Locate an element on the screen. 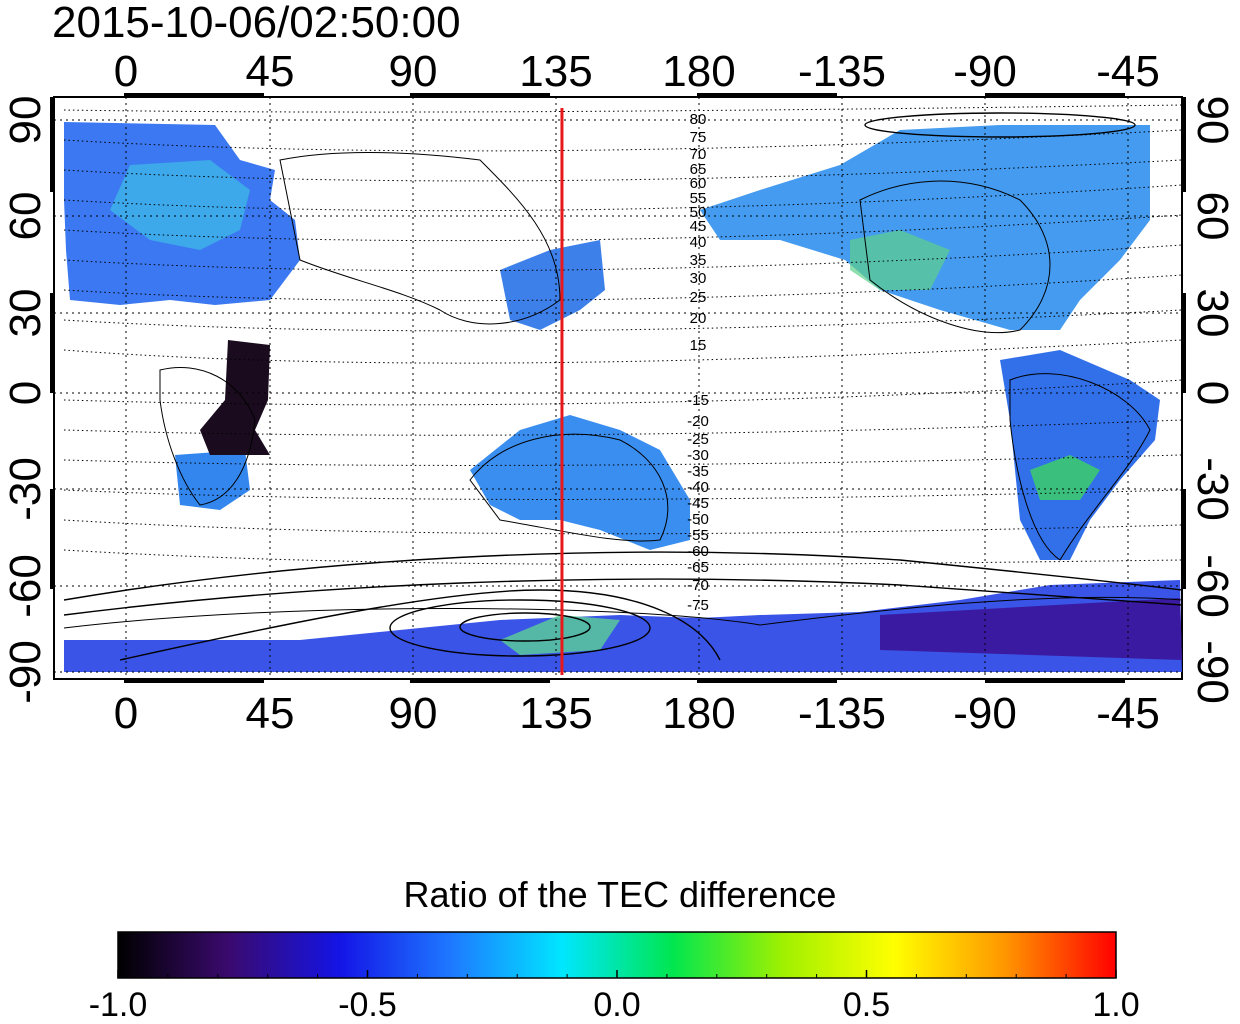 This screenshot has height=1024, width=1240. contour-label-south: -40 is located at coordinates (698, 487).